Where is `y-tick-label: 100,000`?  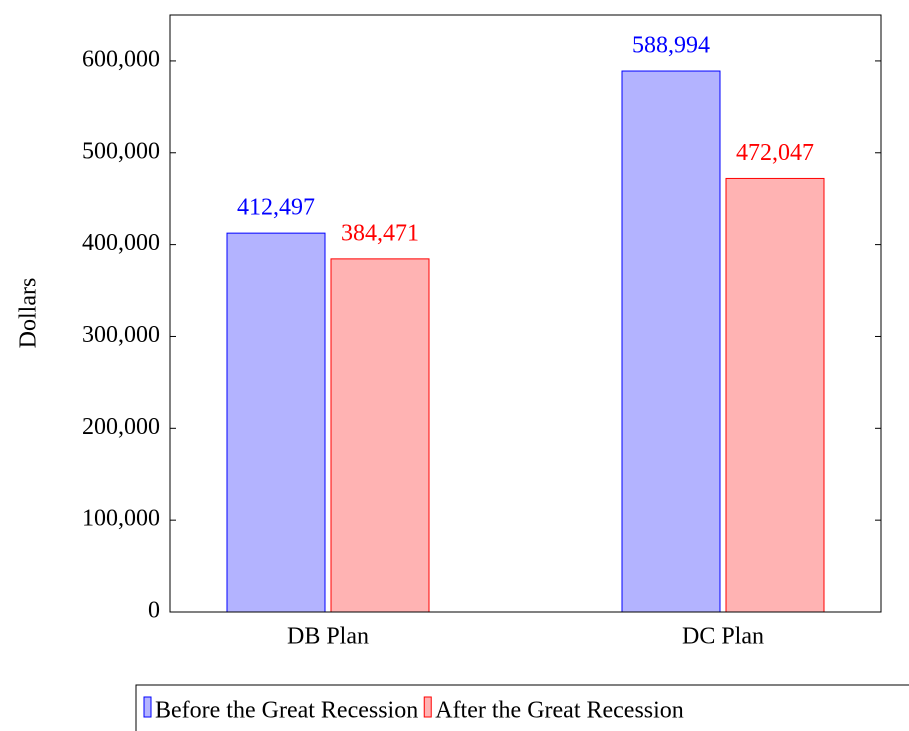 y-tick-label: 100,000 is located at coordinates (121, 519).